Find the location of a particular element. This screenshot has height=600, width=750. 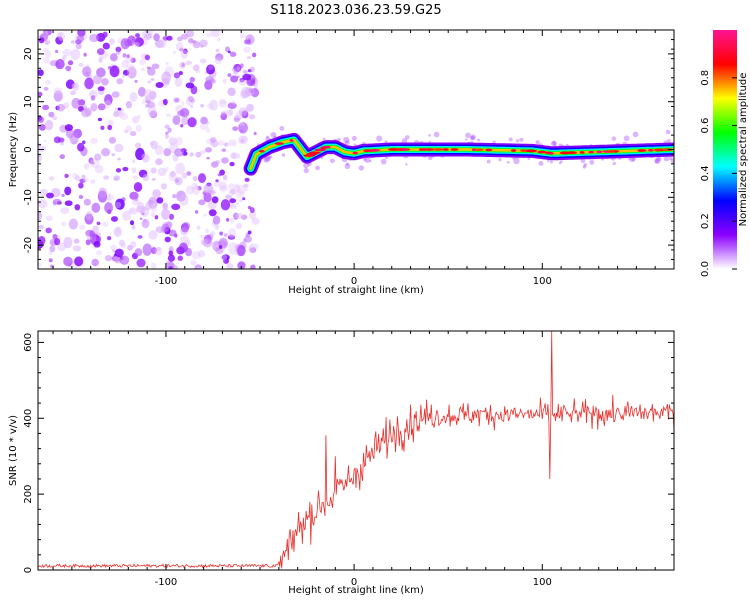

colorbar-tick-label: 0.8 is located at coordinates (705, 78).